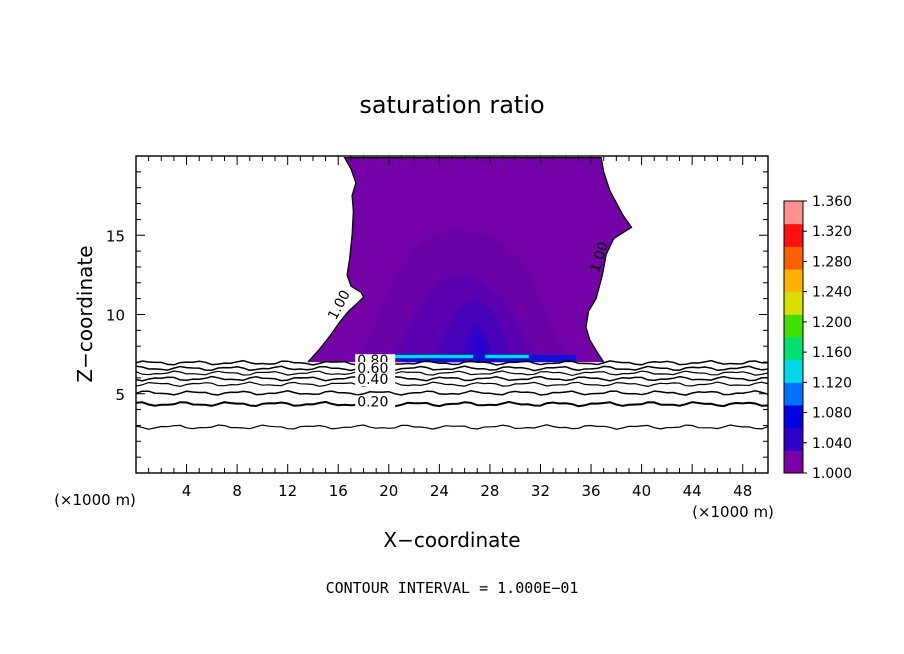  What do you see at coordinates (388, 491) in the screenshot?
I see `x-tick-label: 20` at bounding box center [388, 491].